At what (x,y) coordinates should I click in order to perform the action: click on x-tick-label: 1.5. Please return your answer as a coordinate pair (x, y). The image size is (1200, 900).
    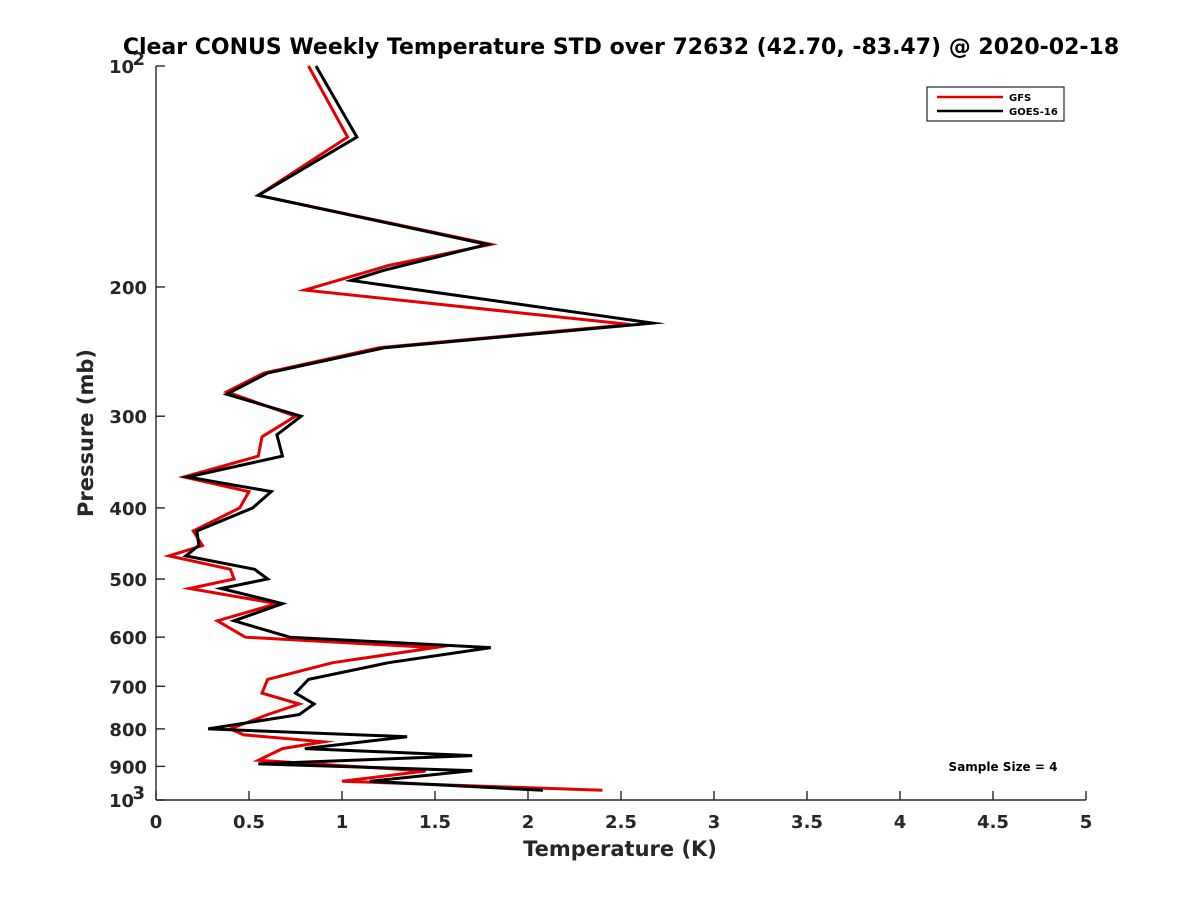
    Looking at the image, I should click on (435, 822).